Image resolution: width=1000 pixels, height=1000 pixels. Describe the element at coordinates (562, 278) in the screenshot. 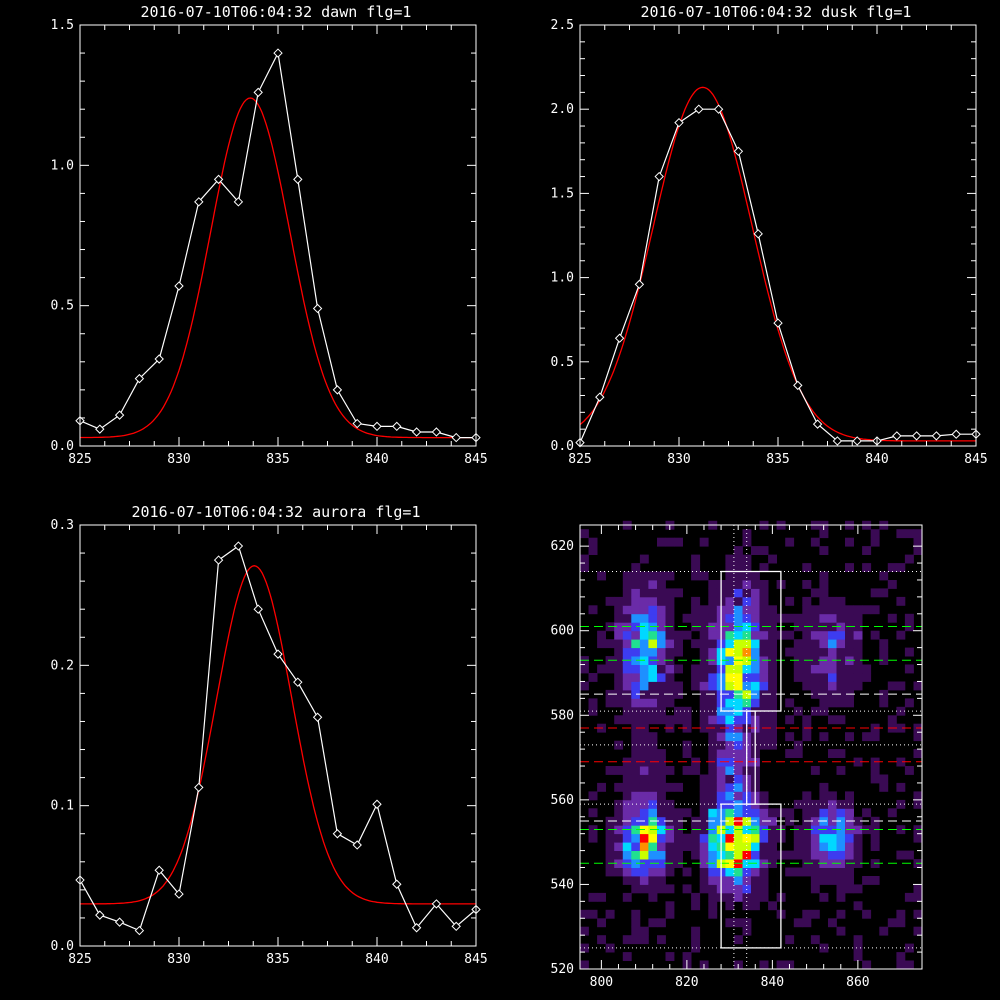

I see `dusk-y-tick-label: 1.0` at that location.